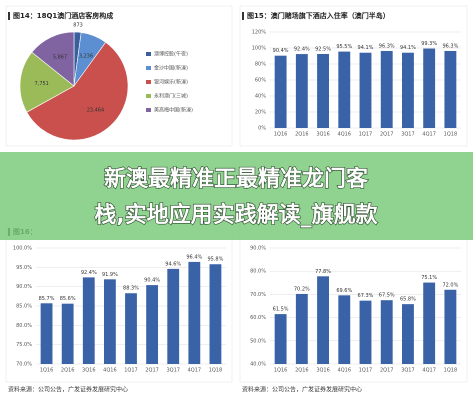 Image resolution: width=473 pixels, height=404 pixels. Describe the element at coordinates (171, 54) in the screenshot. I see `legend-label: 澳博控股(午夜)` at that location.